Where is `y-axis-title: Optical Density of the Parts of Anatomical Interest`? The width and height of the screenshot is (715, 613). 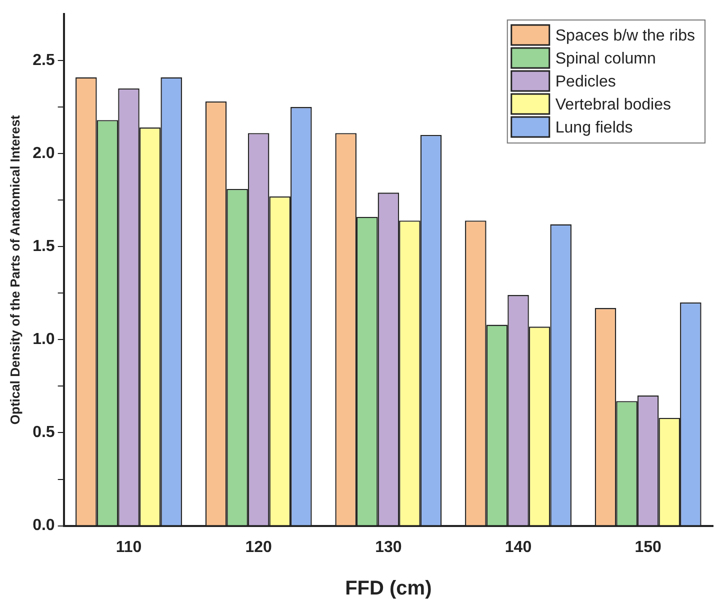 y-axis-title: Optical Density of the Parts of Anatomical Interest is located at coordinates (14, 269).